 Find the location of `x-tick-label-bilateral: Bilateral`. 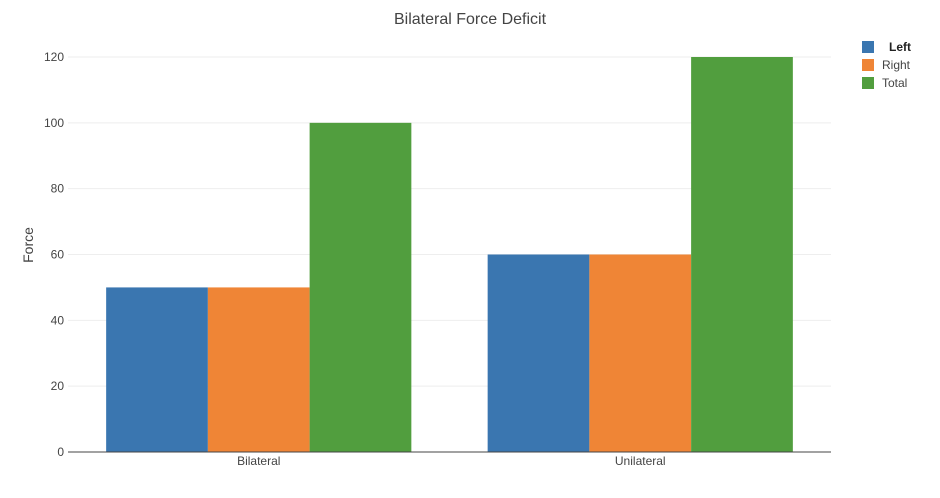

x-tick-label-bilateral: Bilateral is located at coordinates (258, 461).